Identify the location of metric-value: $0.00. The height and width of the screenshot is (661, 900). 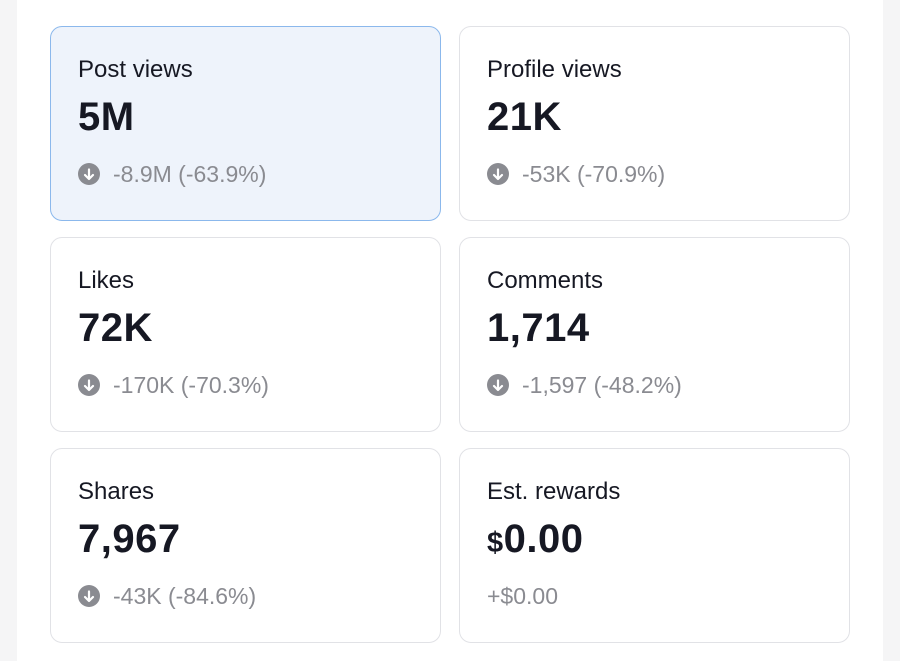
(668, 539).